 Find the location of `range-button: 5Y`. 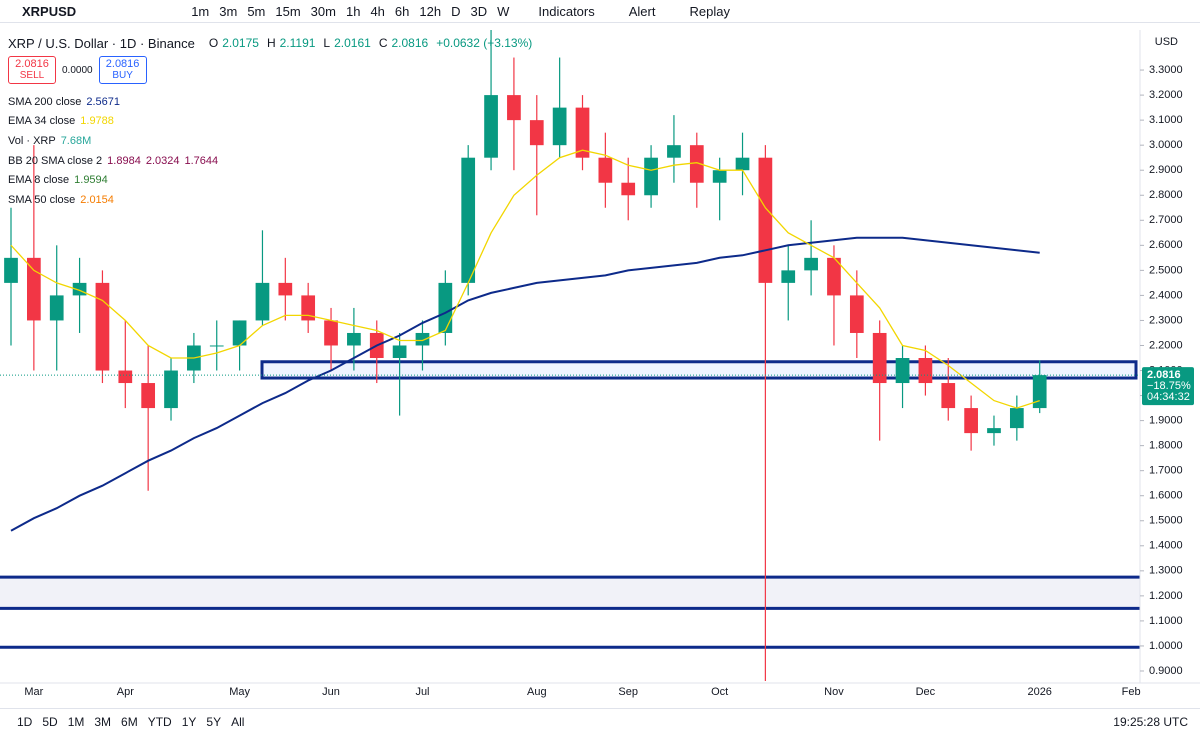

range-button: 5Y is located at coordinates (214, 722).